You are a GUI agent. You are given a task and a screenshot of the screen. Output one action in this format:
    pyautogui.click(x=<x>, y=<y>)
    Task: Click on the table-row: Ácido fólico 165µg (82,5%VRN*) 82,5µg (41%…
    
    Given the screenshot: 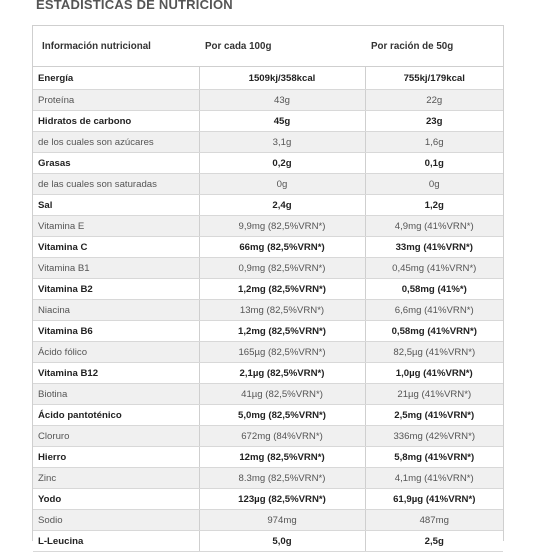 What is the action you would take?
    pyautogui.click(x=268, y=352)
    